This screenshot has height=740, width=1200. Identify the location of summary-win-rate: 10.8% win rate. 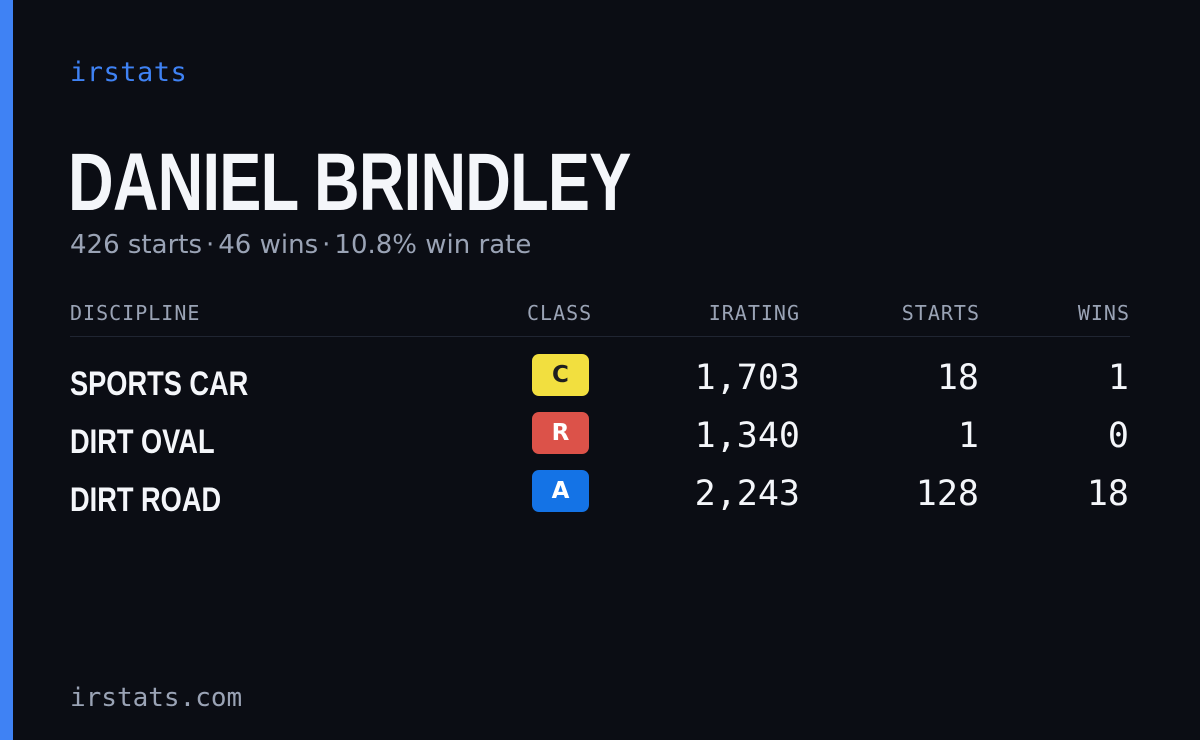
(433, 245).